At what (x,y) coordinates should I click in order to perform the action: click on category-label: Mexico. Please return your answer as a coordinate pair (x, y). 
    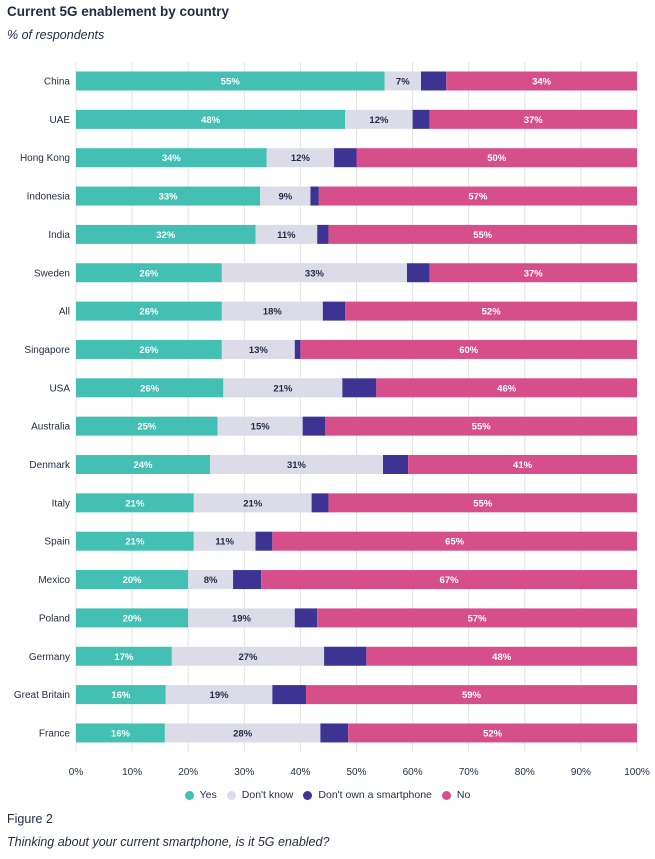
    Looking at the image, I should click on (54, 580).